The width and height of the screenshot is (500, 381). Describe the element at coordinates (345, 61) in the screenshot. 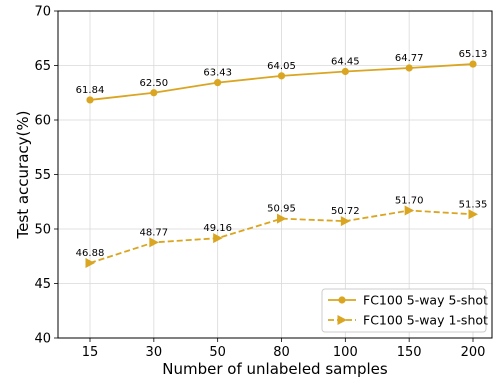

I see `data-label-5shot-100: 64.45` at that location.